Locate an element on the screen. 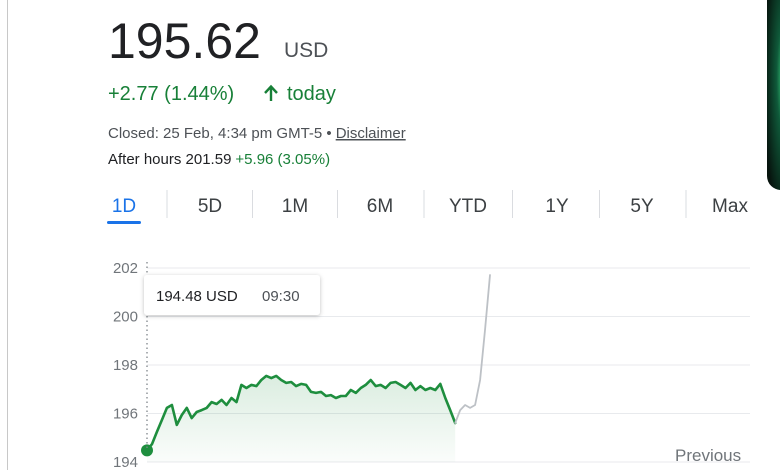  range-tab: 1D is located at coordinates (124, 206).